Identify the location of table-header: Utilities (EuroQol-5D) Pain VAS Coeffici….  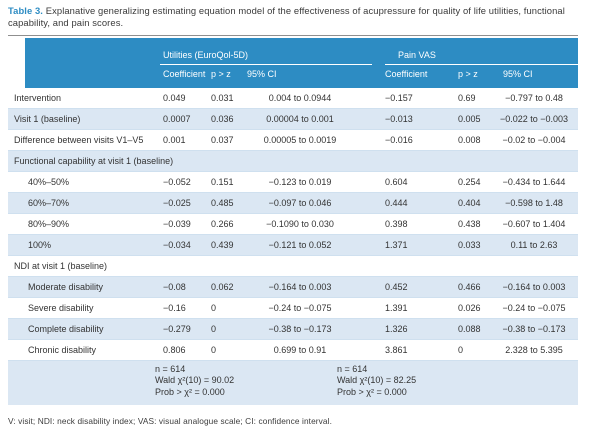
(301, 62).